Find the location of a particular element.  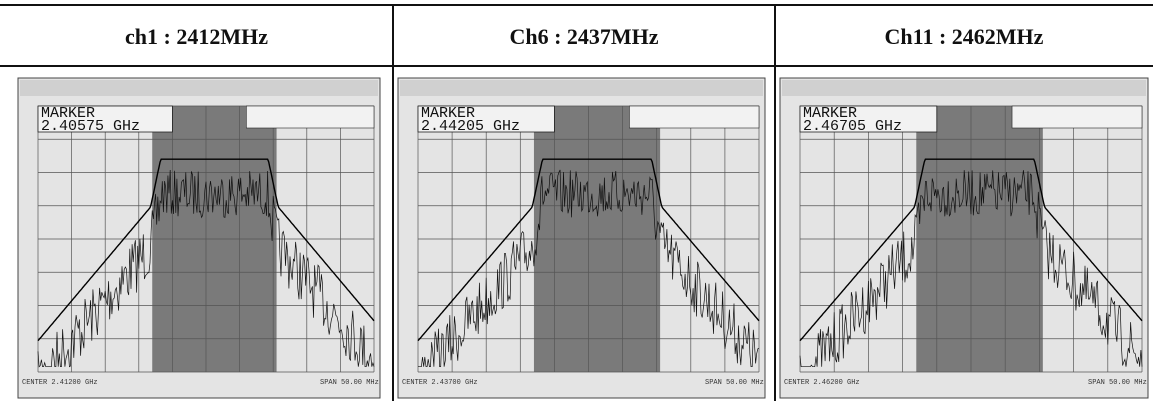

column-header: ch1 : 2412MHz is located at coordinates (196, 36).